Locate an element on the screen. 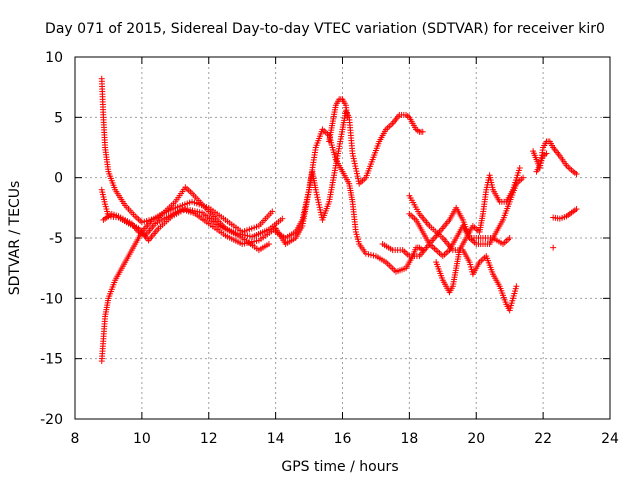 The width and height of the screenshot is (640, 480). x-tick-label: 16 is located at coordinates (343, 439).